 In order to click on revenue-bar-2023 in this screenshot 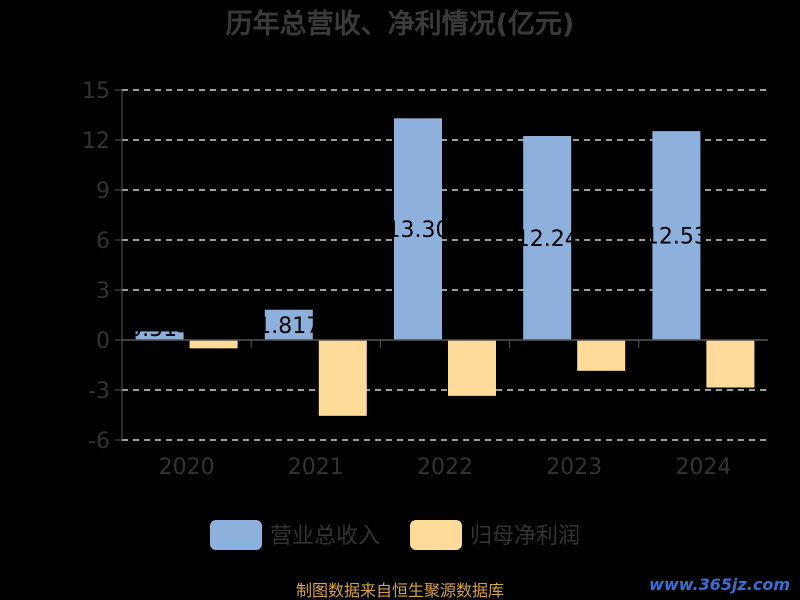, I will do `click(547, 238)`.